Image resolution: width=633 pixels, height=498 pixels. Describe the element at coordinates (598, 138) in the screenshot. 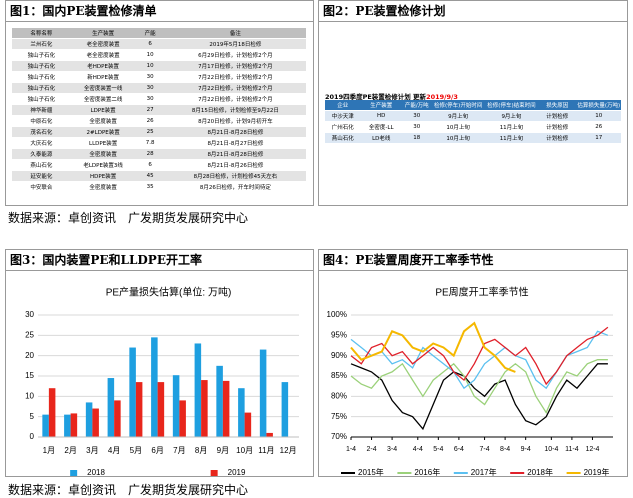

I see `table-cell: 17` at that location.